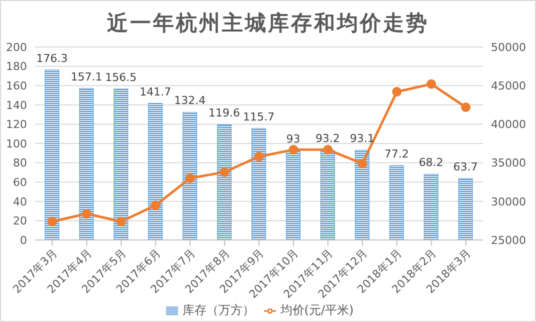  What do you see at coordinates (190, 101) in the screenshot?
I see `data-label: 132.4` at bounding box center [190, 101].